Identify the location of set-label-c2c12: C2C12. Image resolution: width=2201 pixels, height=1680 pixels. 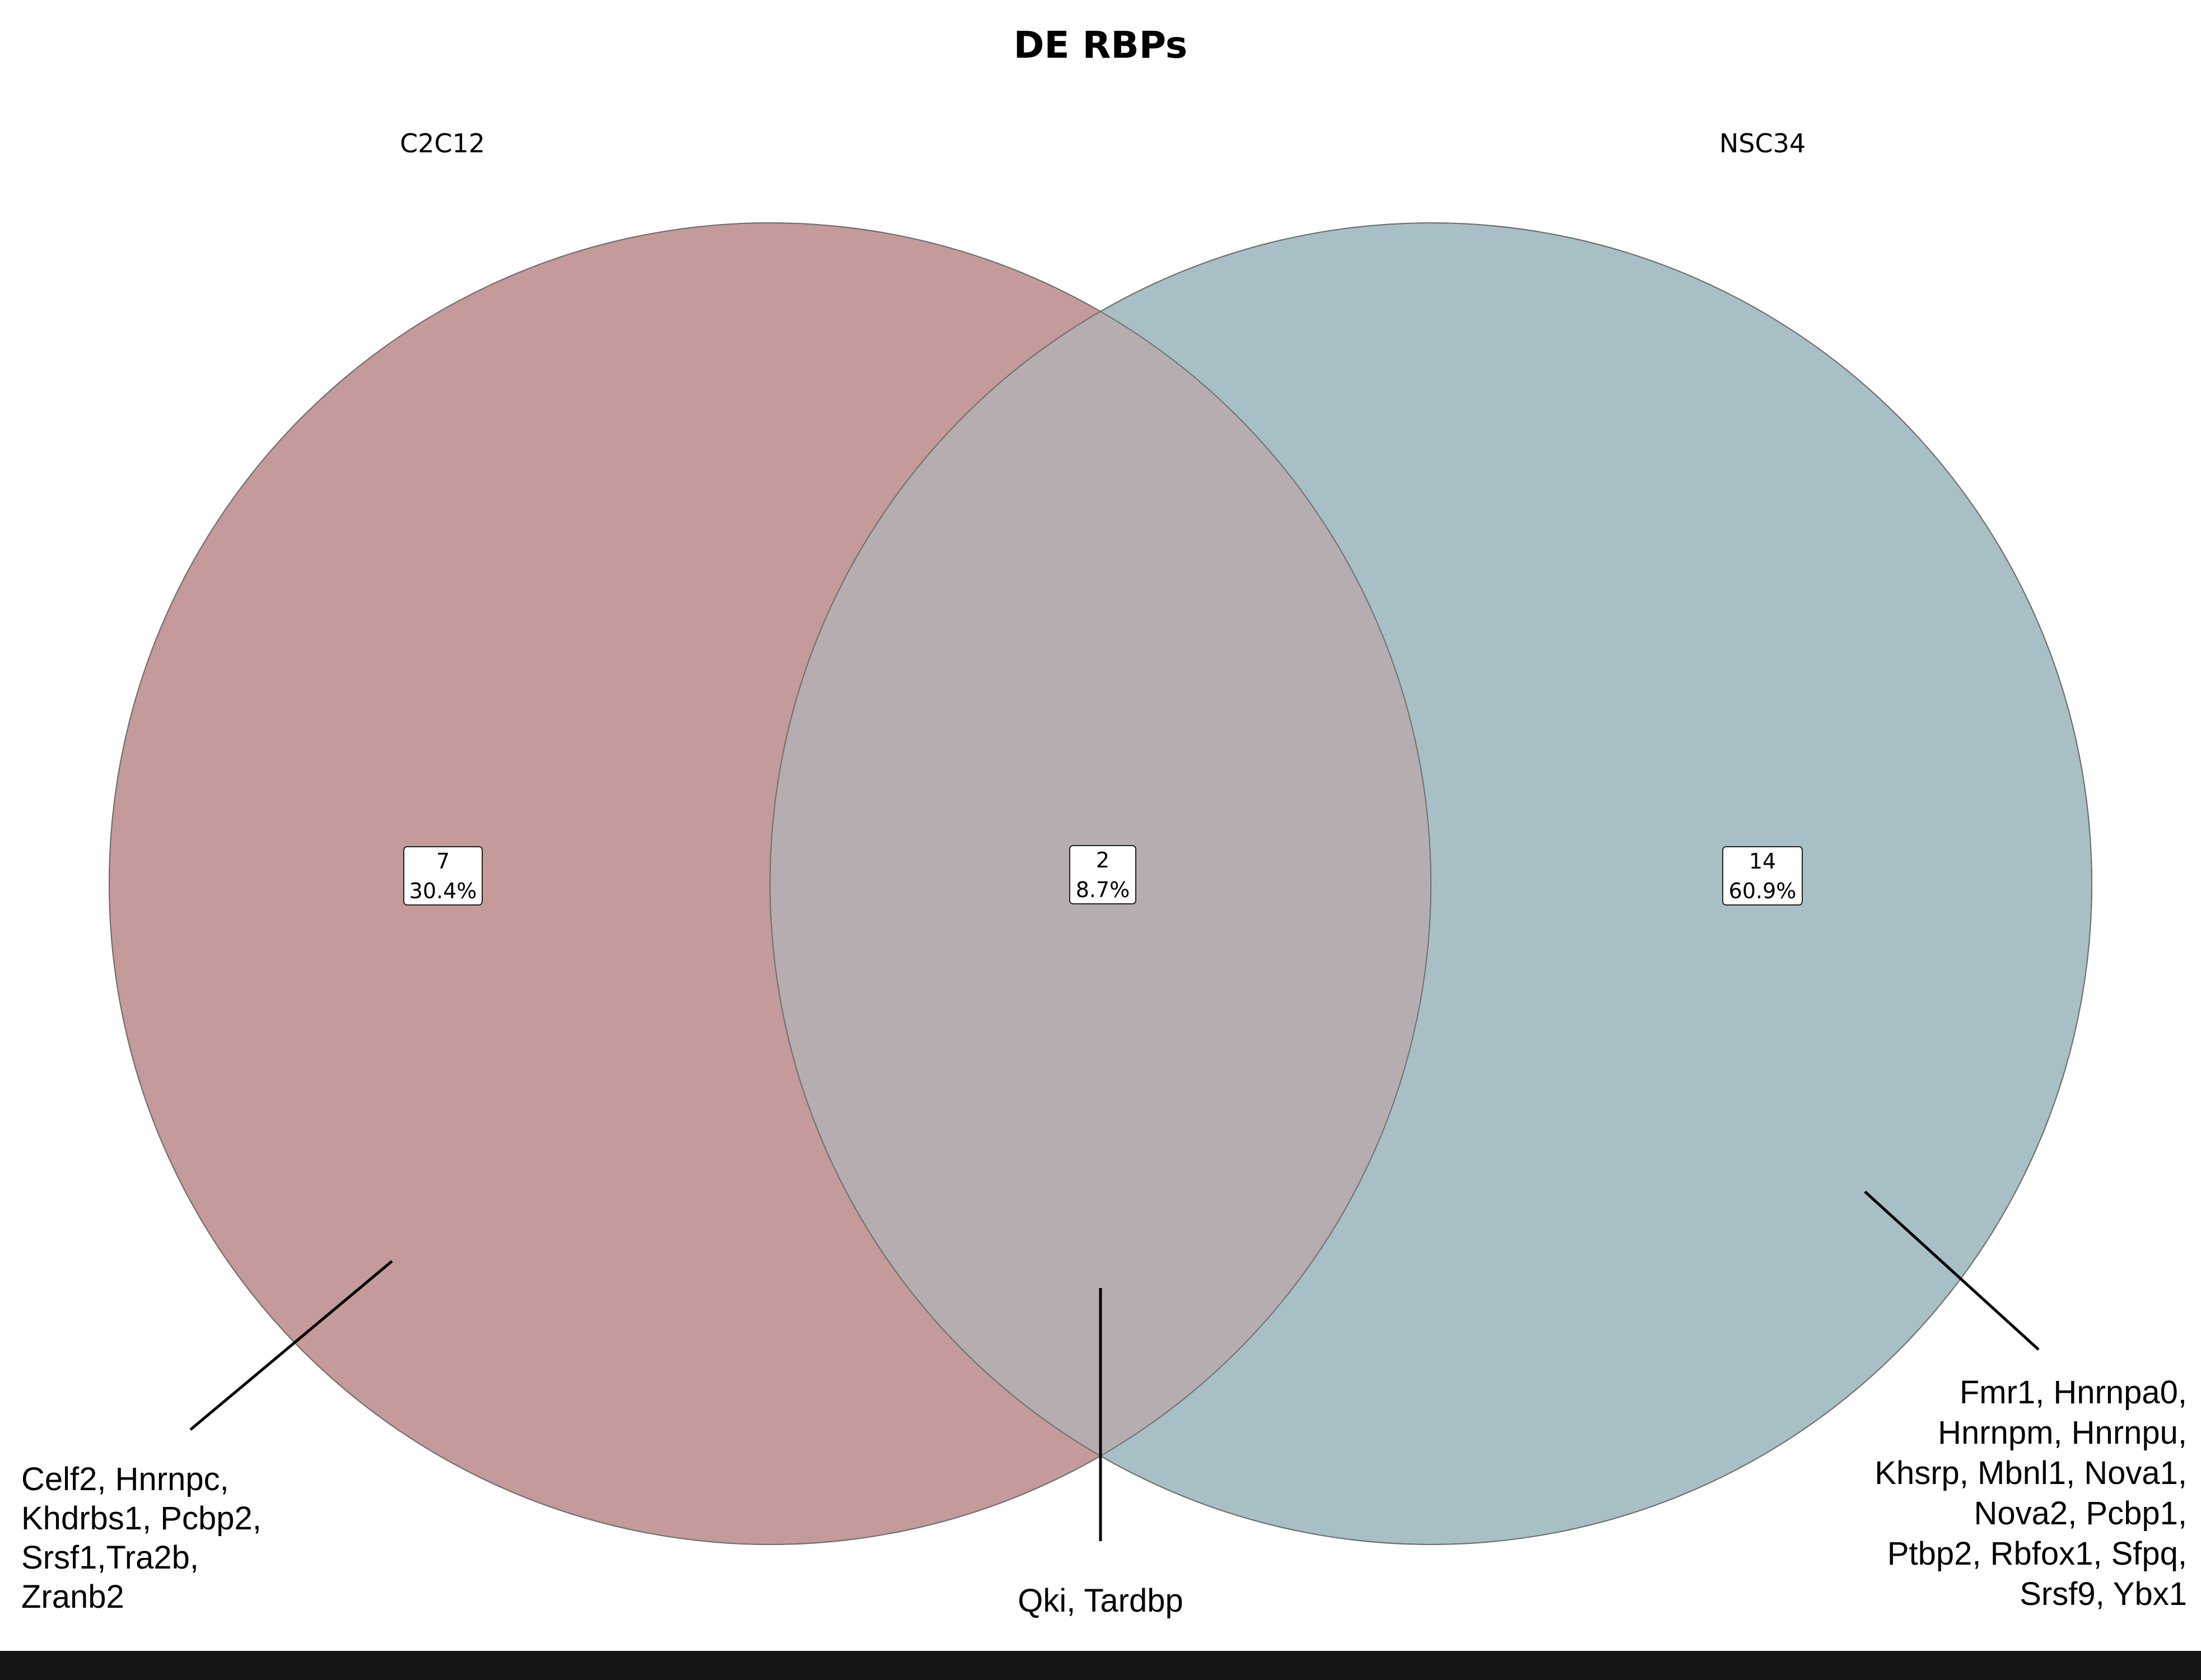
(442, 143).